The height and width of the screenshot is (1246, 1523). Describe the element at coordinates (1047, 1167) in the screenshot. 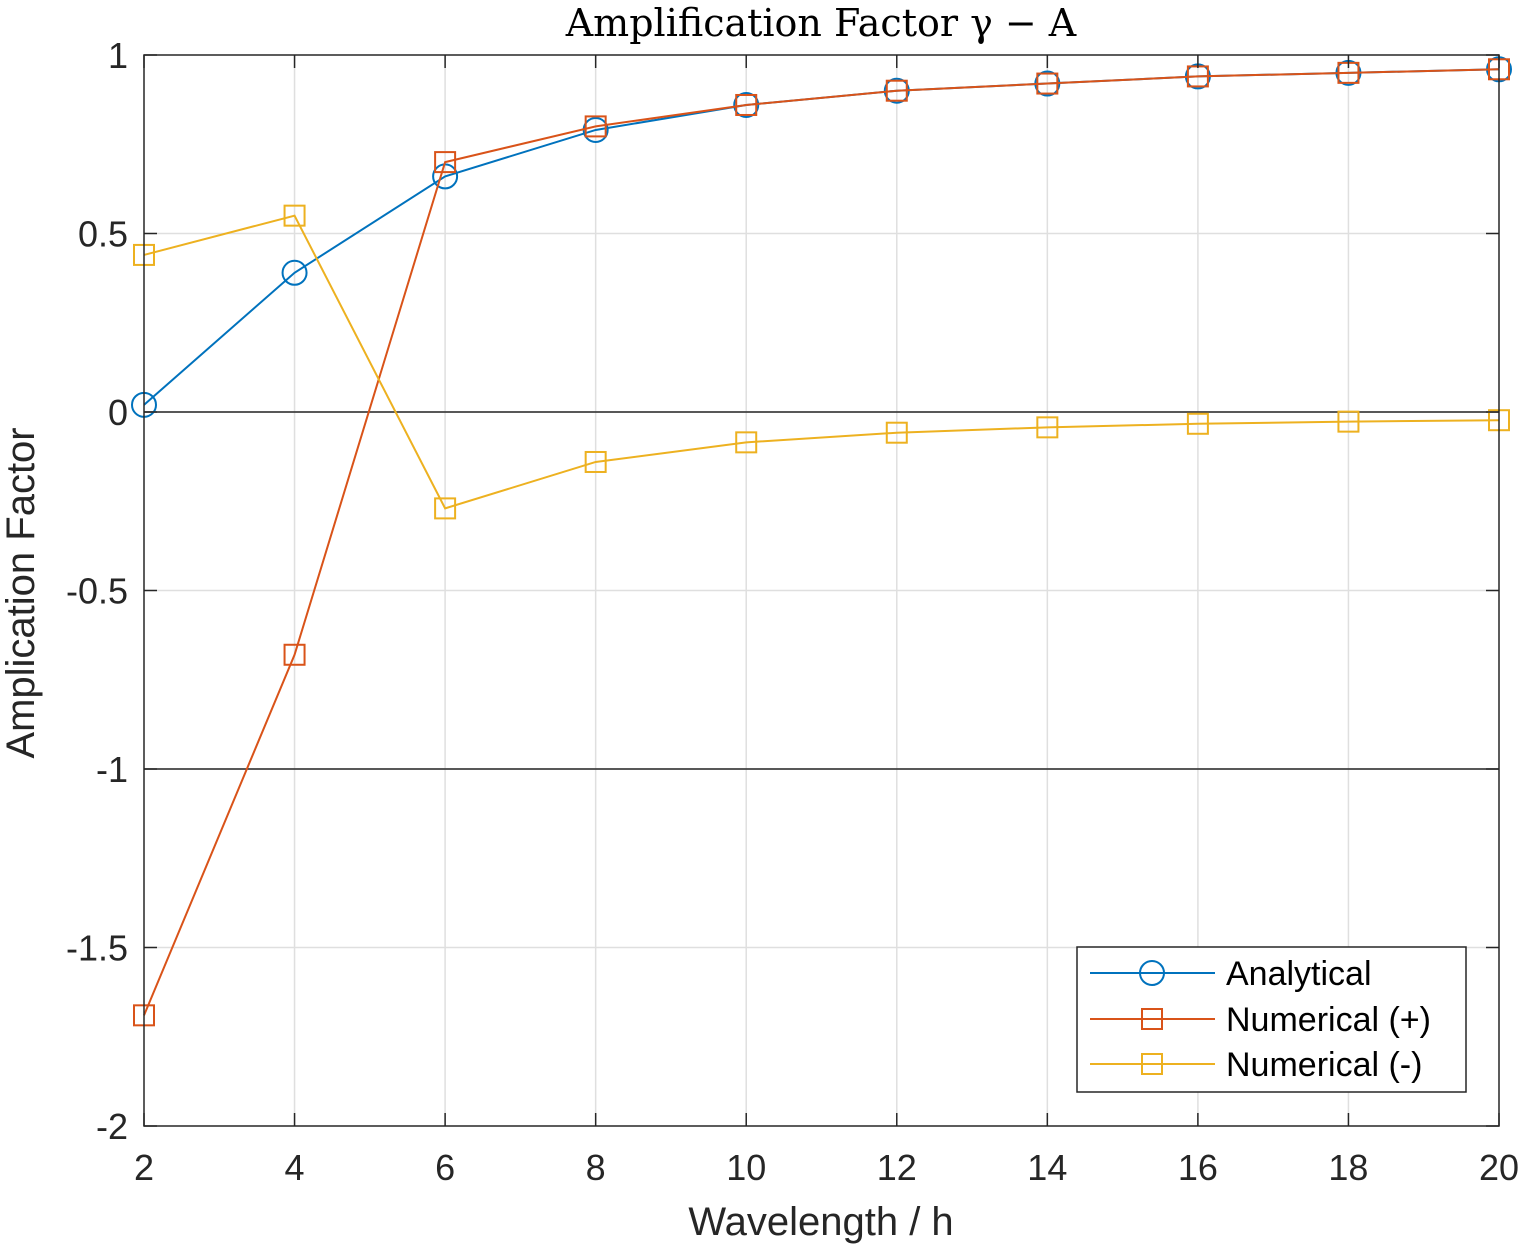

I see `x-tick-label: 14` at that location.